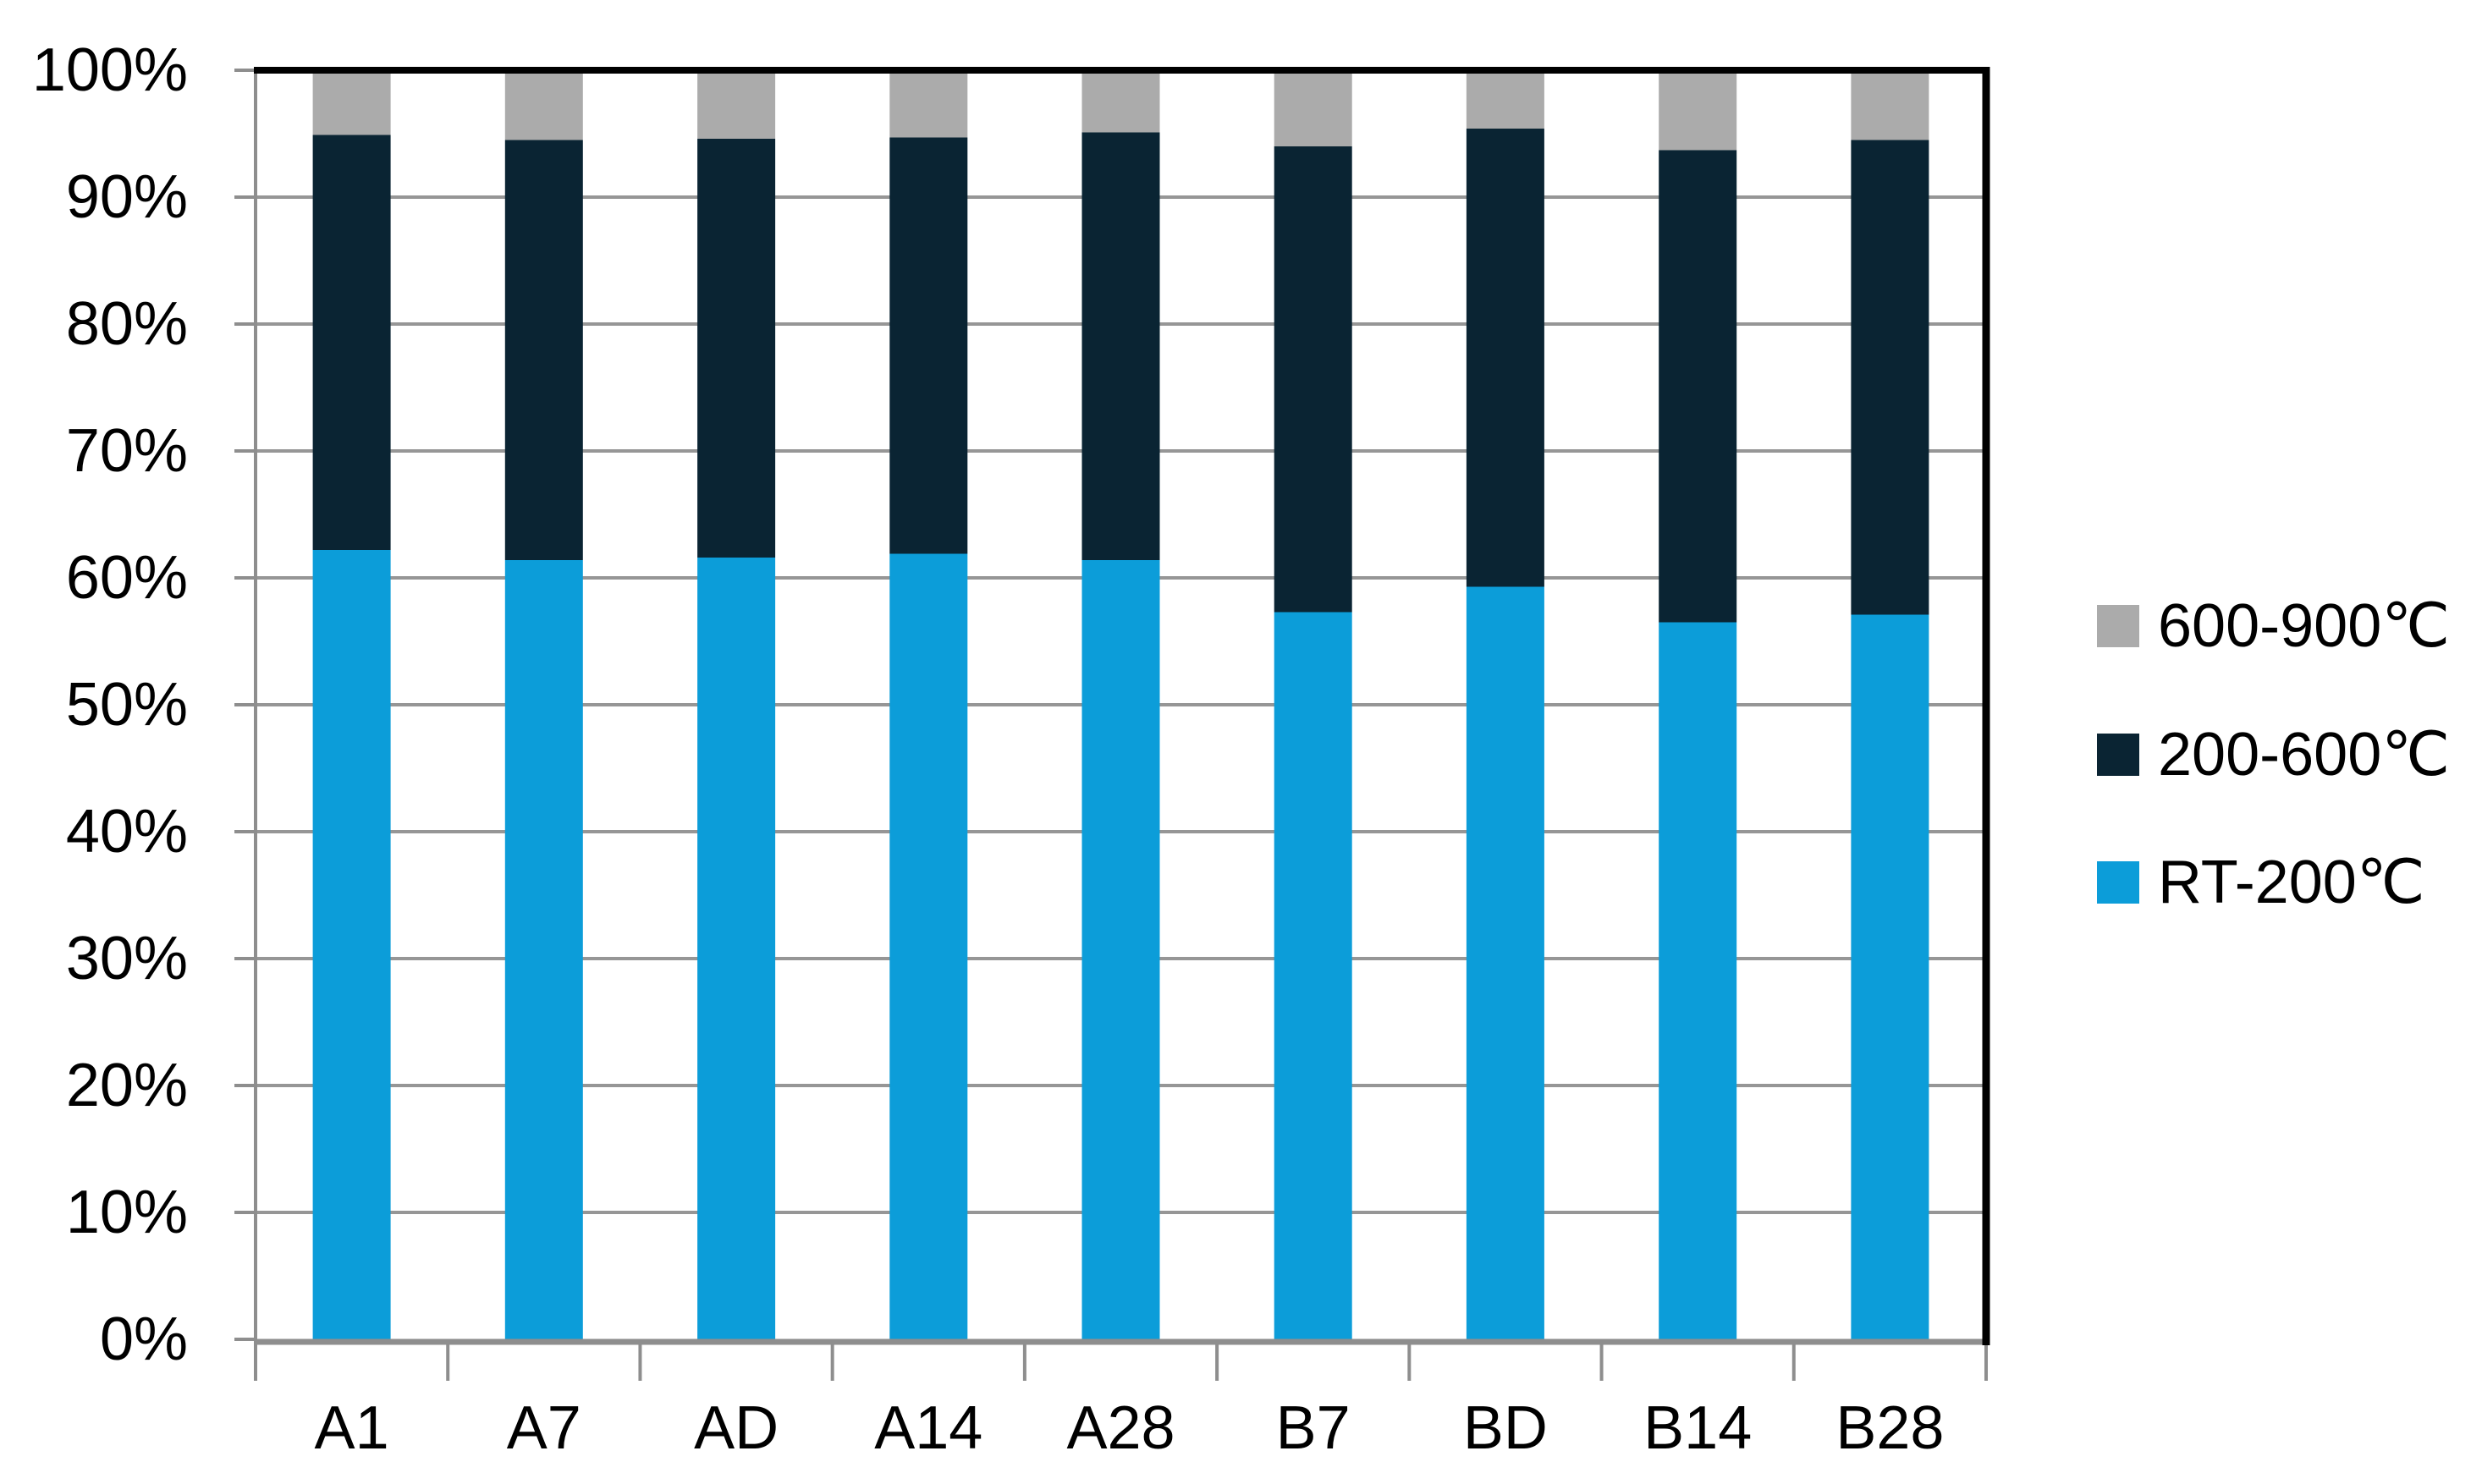 This screenshot has width=2482, height=1484. What do you see at coordinates (127, 578) in the screenshot?
I see `y-tick-label: 60%` at bounding box center [127, 578].